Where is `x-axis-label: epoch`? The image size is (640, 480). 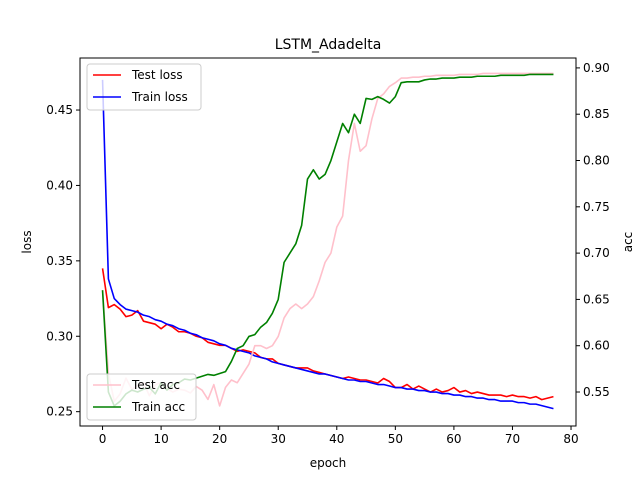 x-axis-label: epoch is located at coordinates (328, 463).